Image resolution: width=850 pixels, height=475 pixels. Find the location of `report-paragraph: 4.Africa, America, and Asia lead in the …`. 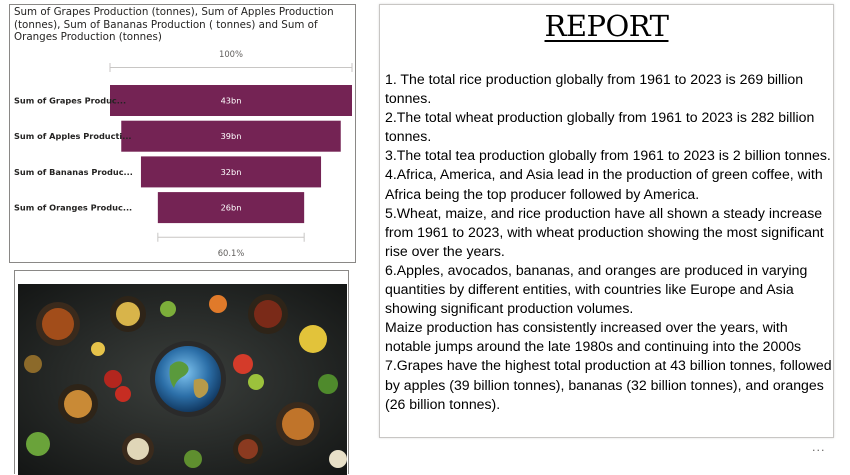

report-paragraph: 4.Africa, America, and Asia lead in the … is located at coordinates (604, 184).